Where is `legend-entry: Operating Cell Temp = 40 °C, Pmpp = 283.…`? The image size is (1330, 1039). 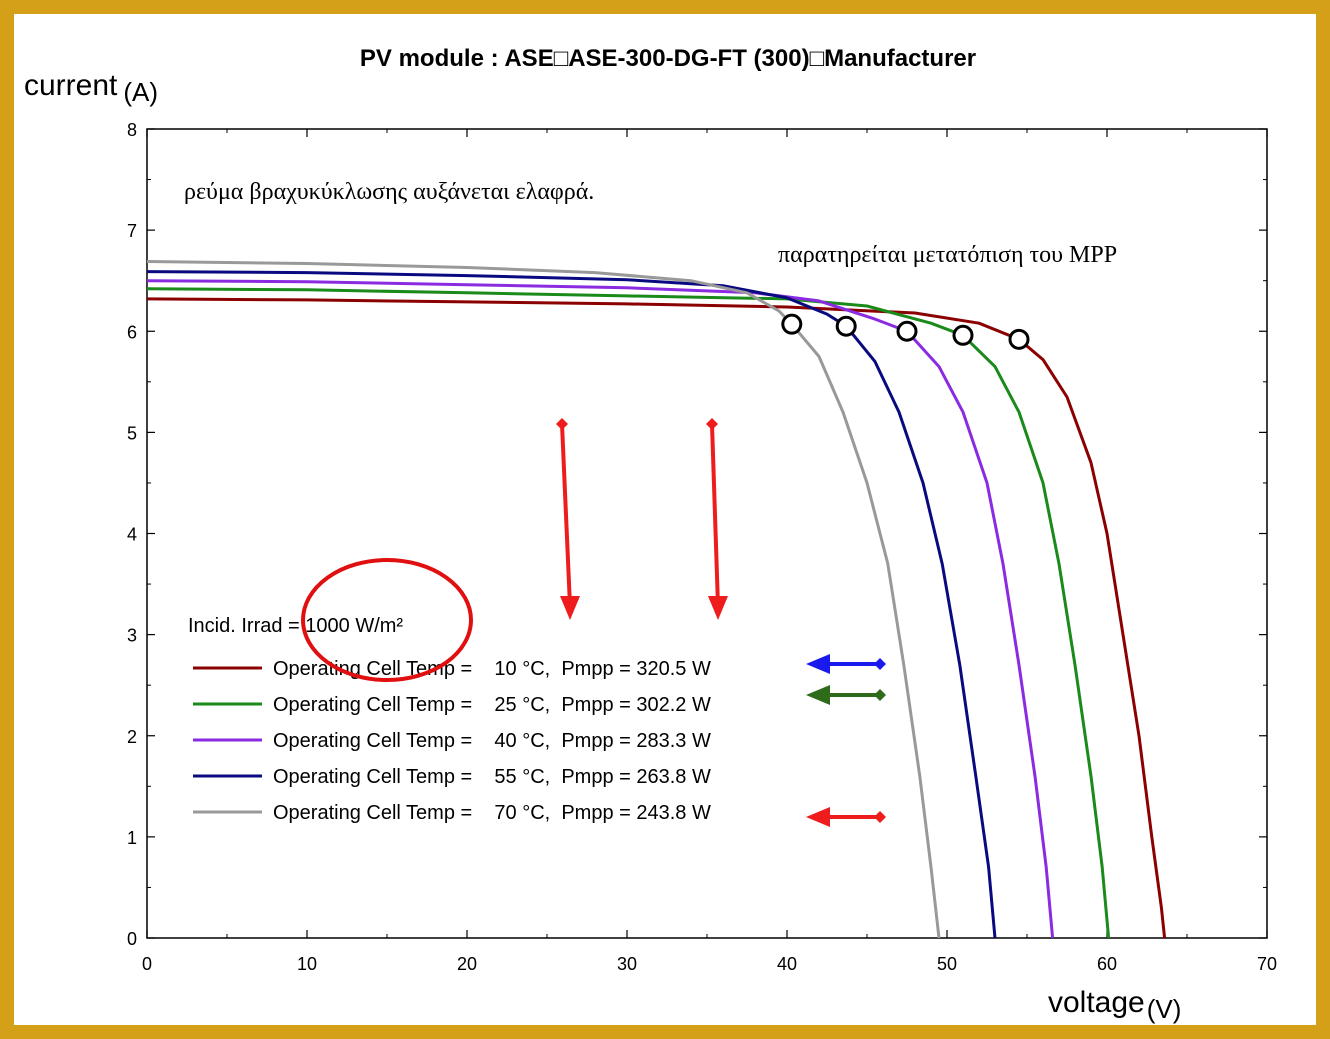
legend-entry: Operating Cell Temp = 40 °C, Pmpp = 283.… is located at coordinates (492, 741).